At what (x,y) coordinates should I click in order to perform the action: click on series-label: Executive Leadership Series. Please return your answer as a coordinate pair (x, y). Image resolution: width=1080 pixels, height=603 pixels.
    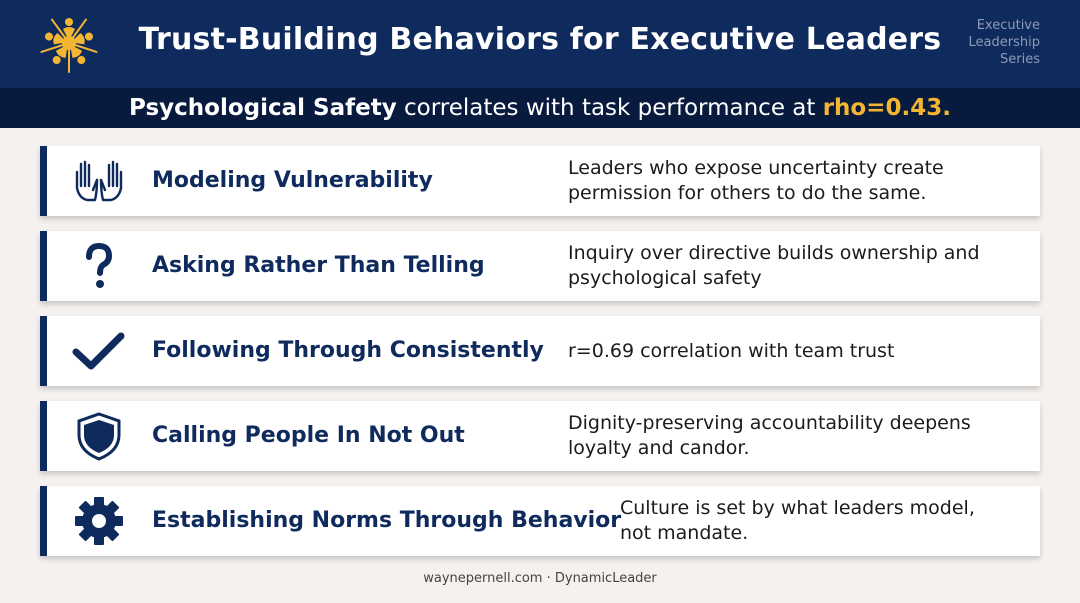
    Looking at the image, I should click on (985, 42).